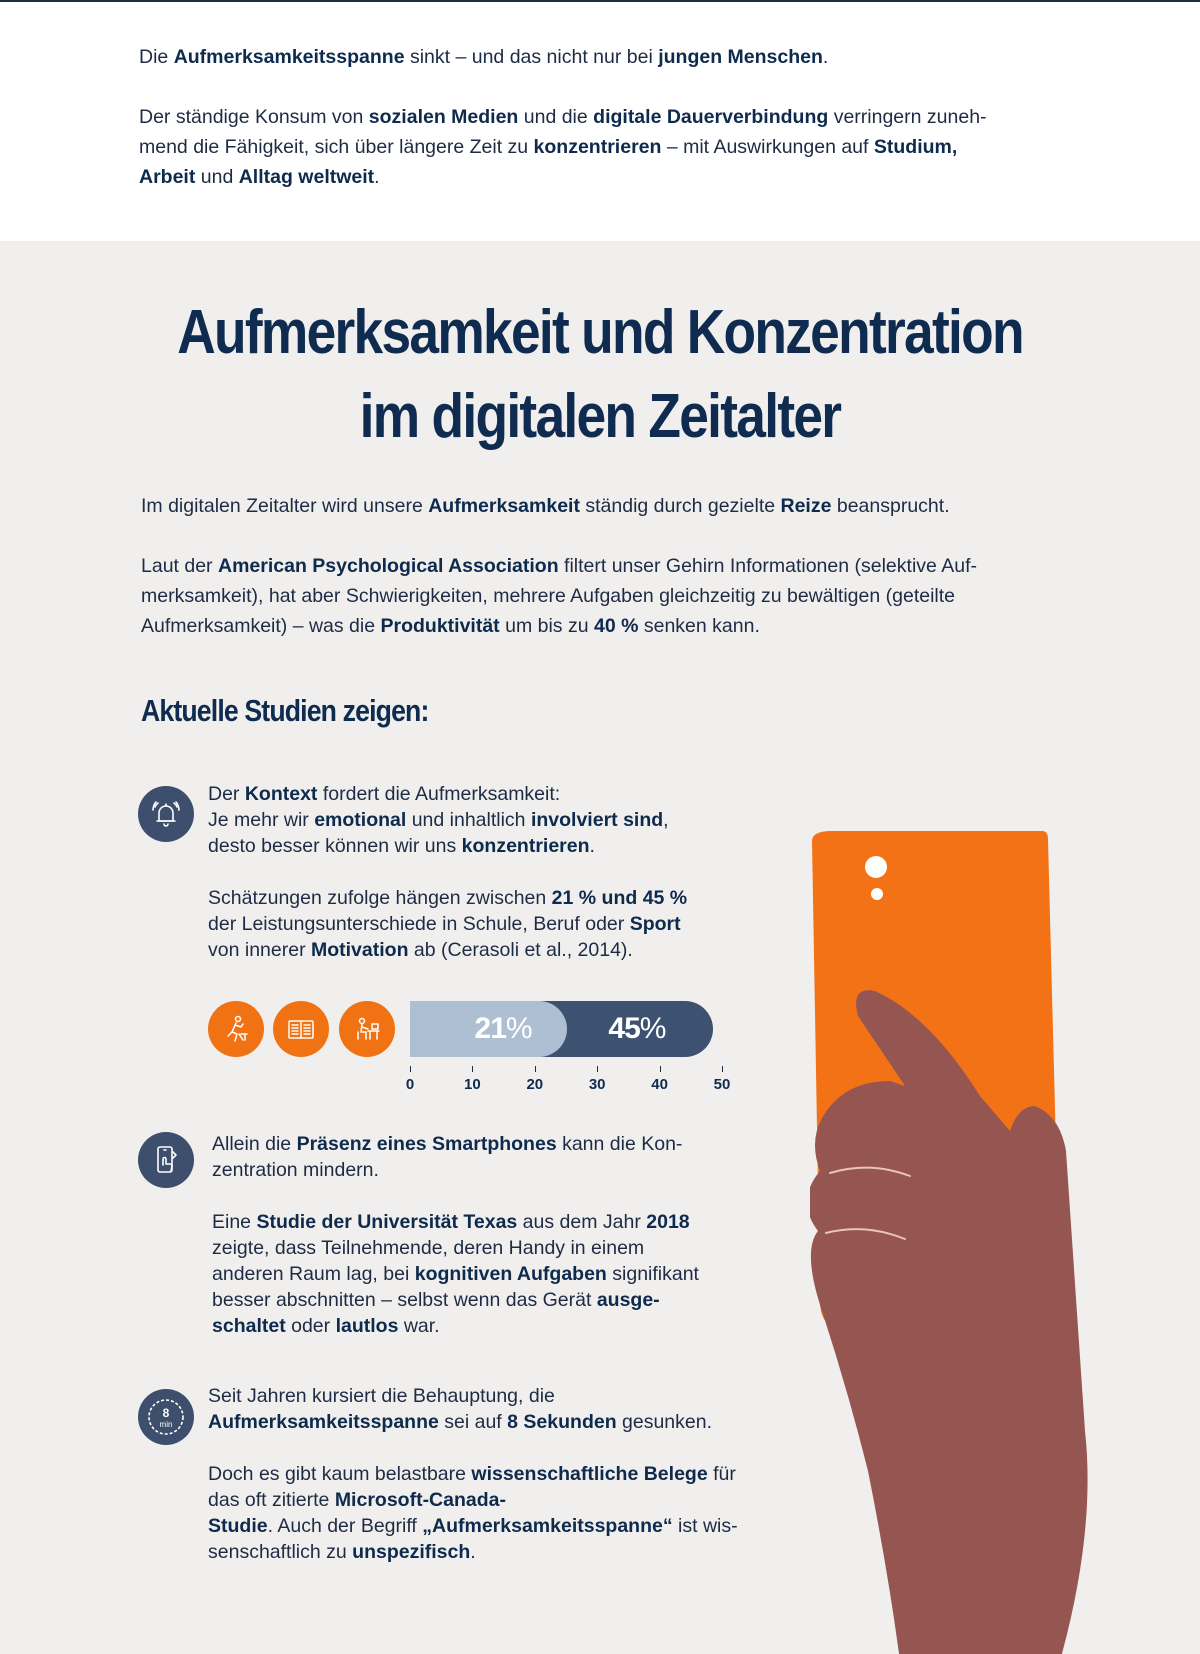 The height and width of the screenshot is (1654, 1200). I want to click on axis-tick-label: 50, so click(722, 1084).